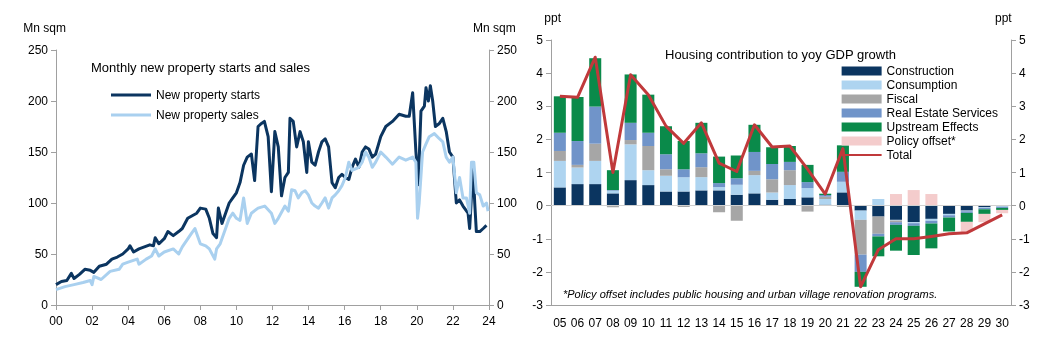 The image size is (1045, 347). I want to click on y2-axis-title: ppt, so click(1004, 18).